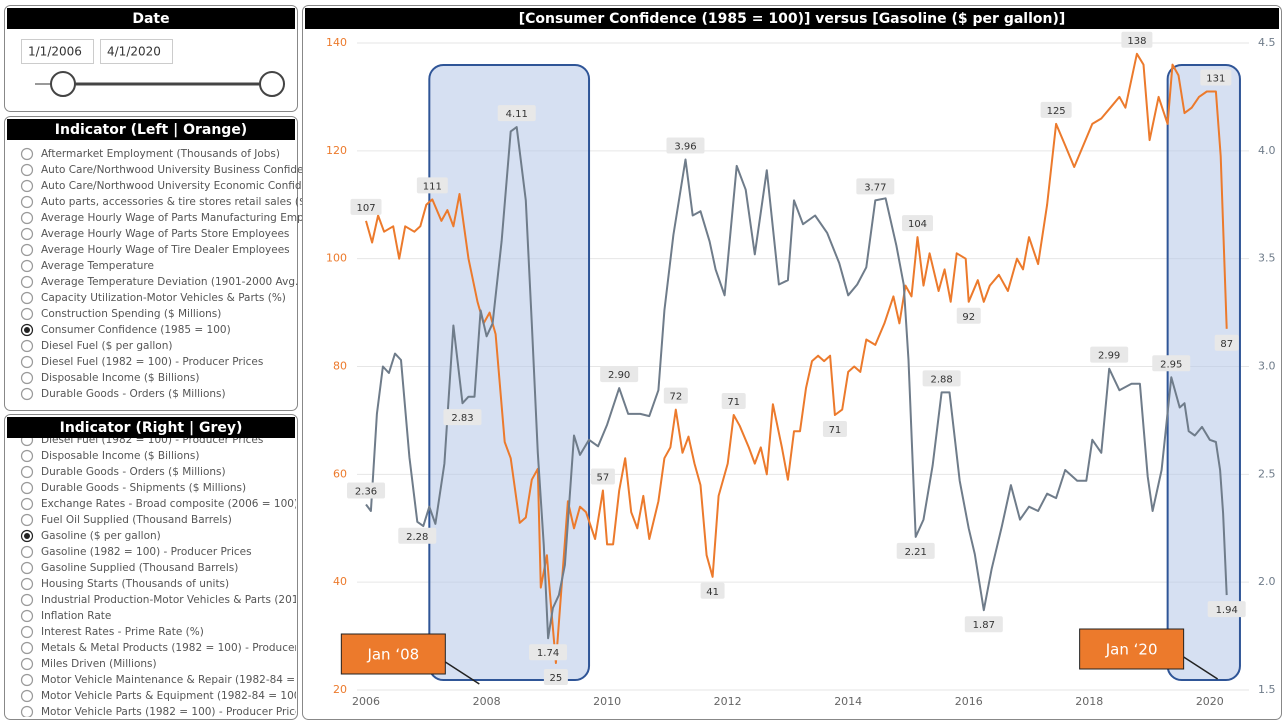  What do you see at coordinates (336, 42) in the screenshot?
I see `y-tick-label: 140` at bounding box center [336, 42].